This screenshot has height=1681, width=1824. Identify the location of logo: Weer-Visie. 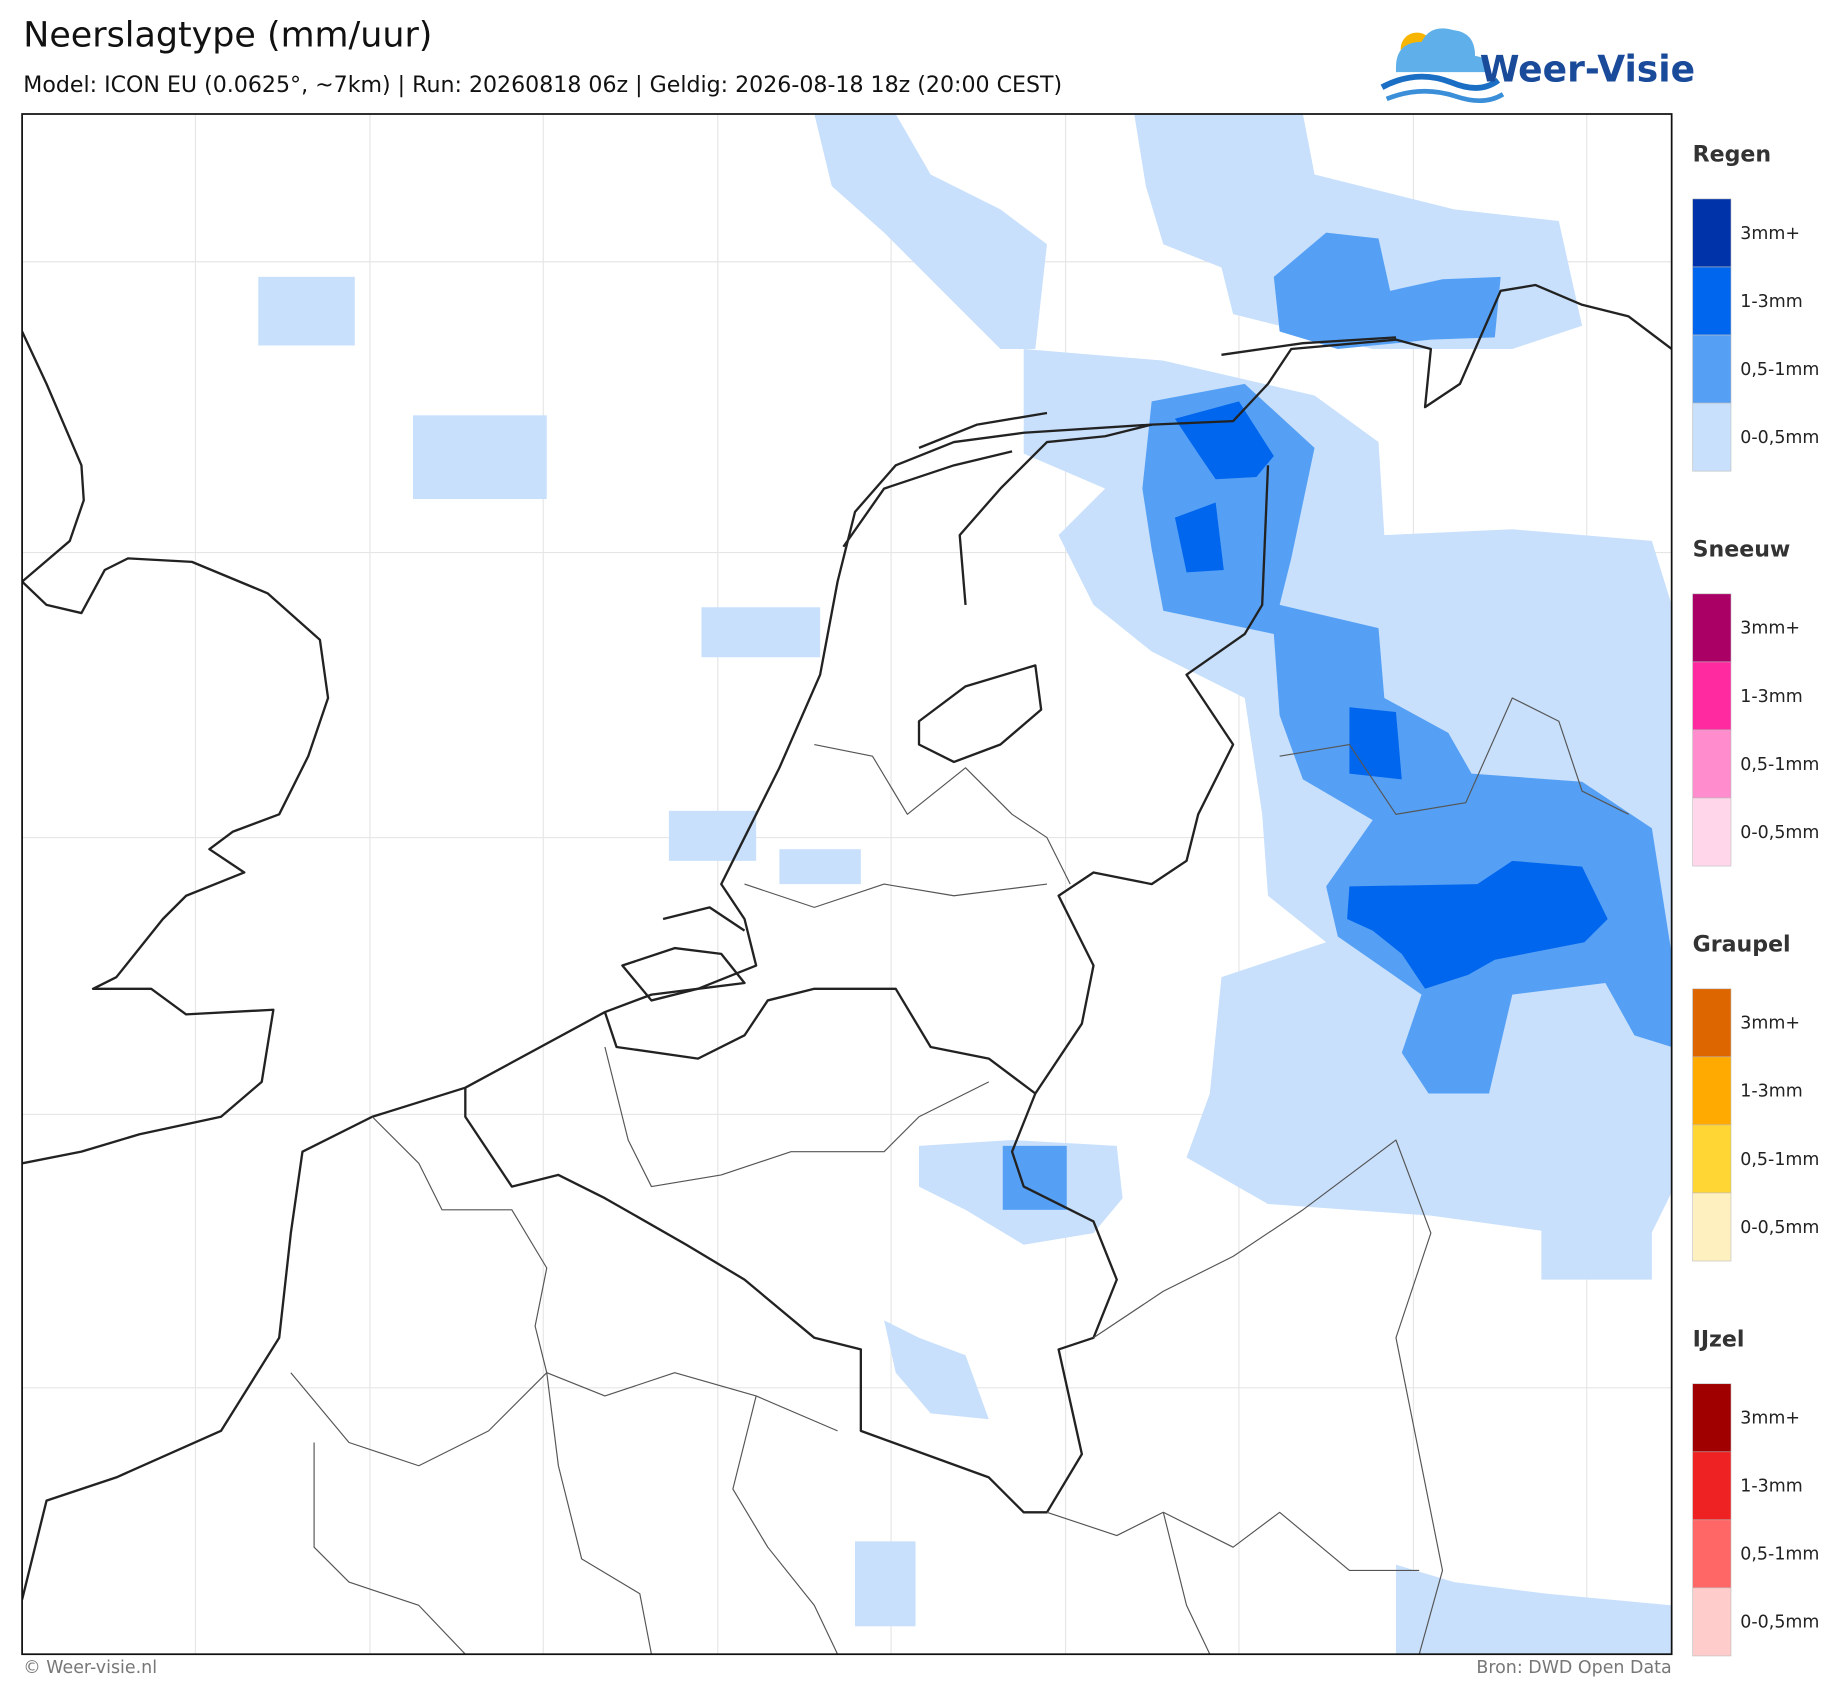
(1537, 65).